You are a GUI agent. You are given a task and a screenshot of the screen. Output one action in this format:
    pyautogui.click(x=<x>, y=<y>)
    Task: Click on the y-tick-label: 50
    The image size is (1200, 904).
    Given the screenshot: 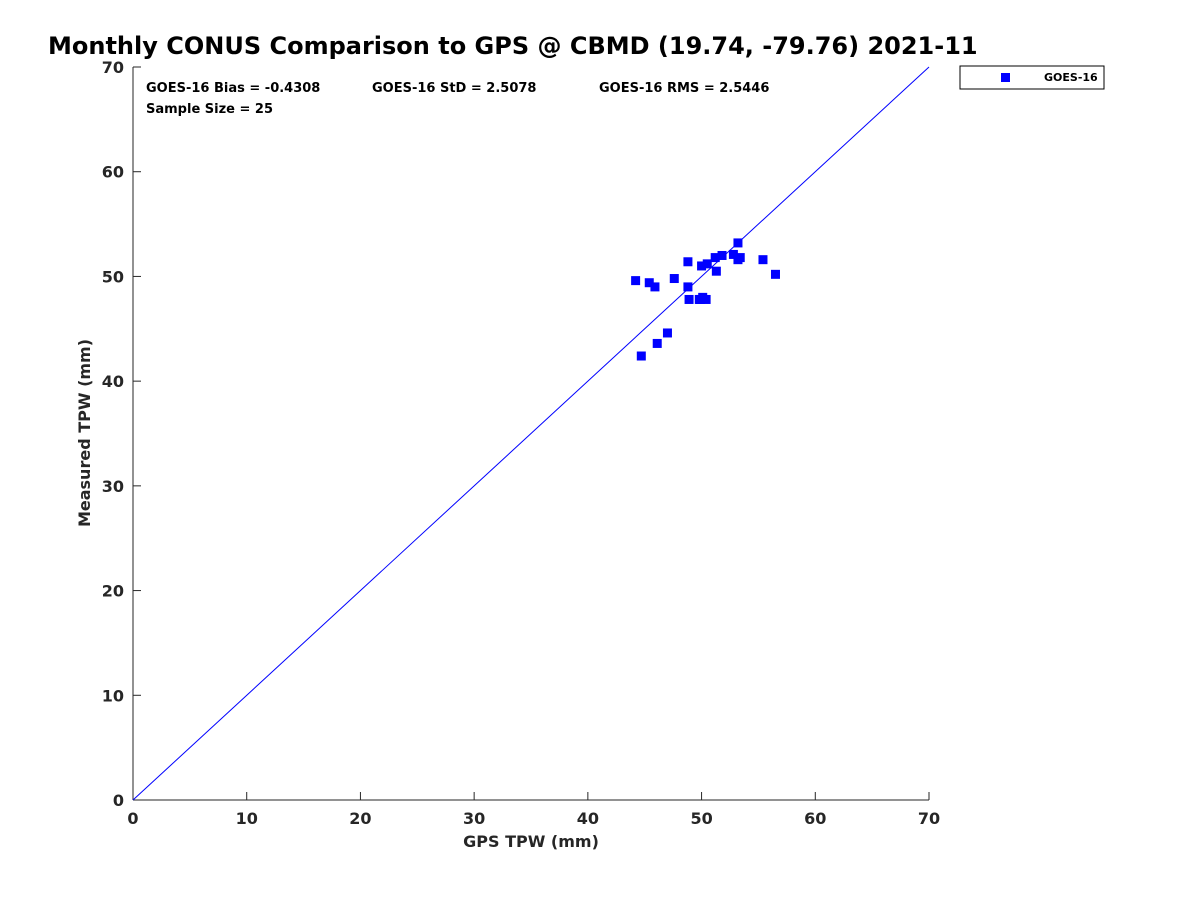 What is the action you would take?
    pyautogui.click(x=113, y=276)
    